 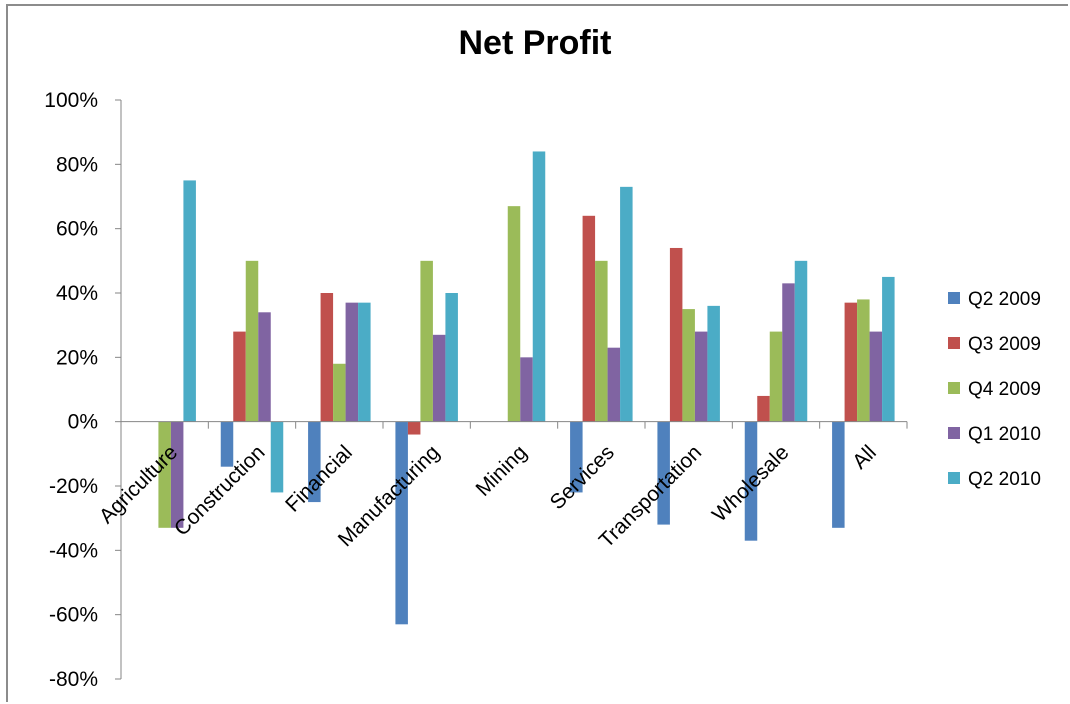 What do you see at coordinates (1004, 299) in the screenshot?
I see `legend-label: Q2 2009` at bounding box center [1004, 299].